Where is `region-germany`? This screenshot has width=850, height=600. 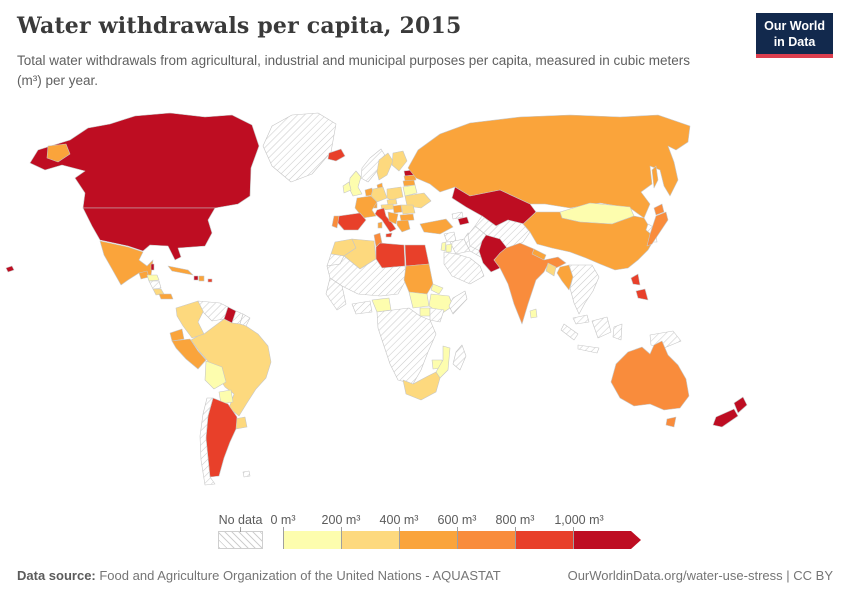 region-germany is located at coordinates (379, 194).